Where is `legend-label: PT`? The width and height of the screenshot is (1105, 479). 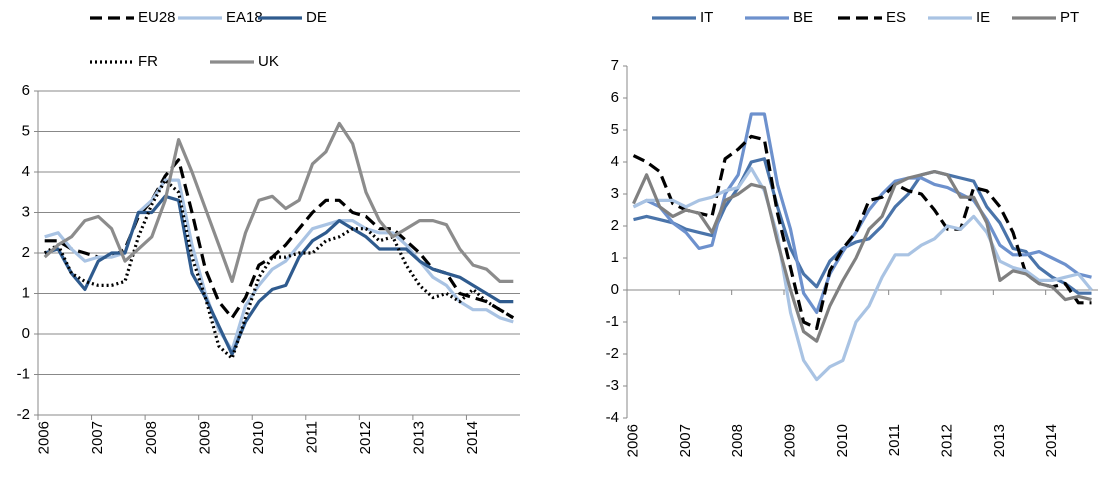
legend-label: PT is located at coordinates (1069, 17).